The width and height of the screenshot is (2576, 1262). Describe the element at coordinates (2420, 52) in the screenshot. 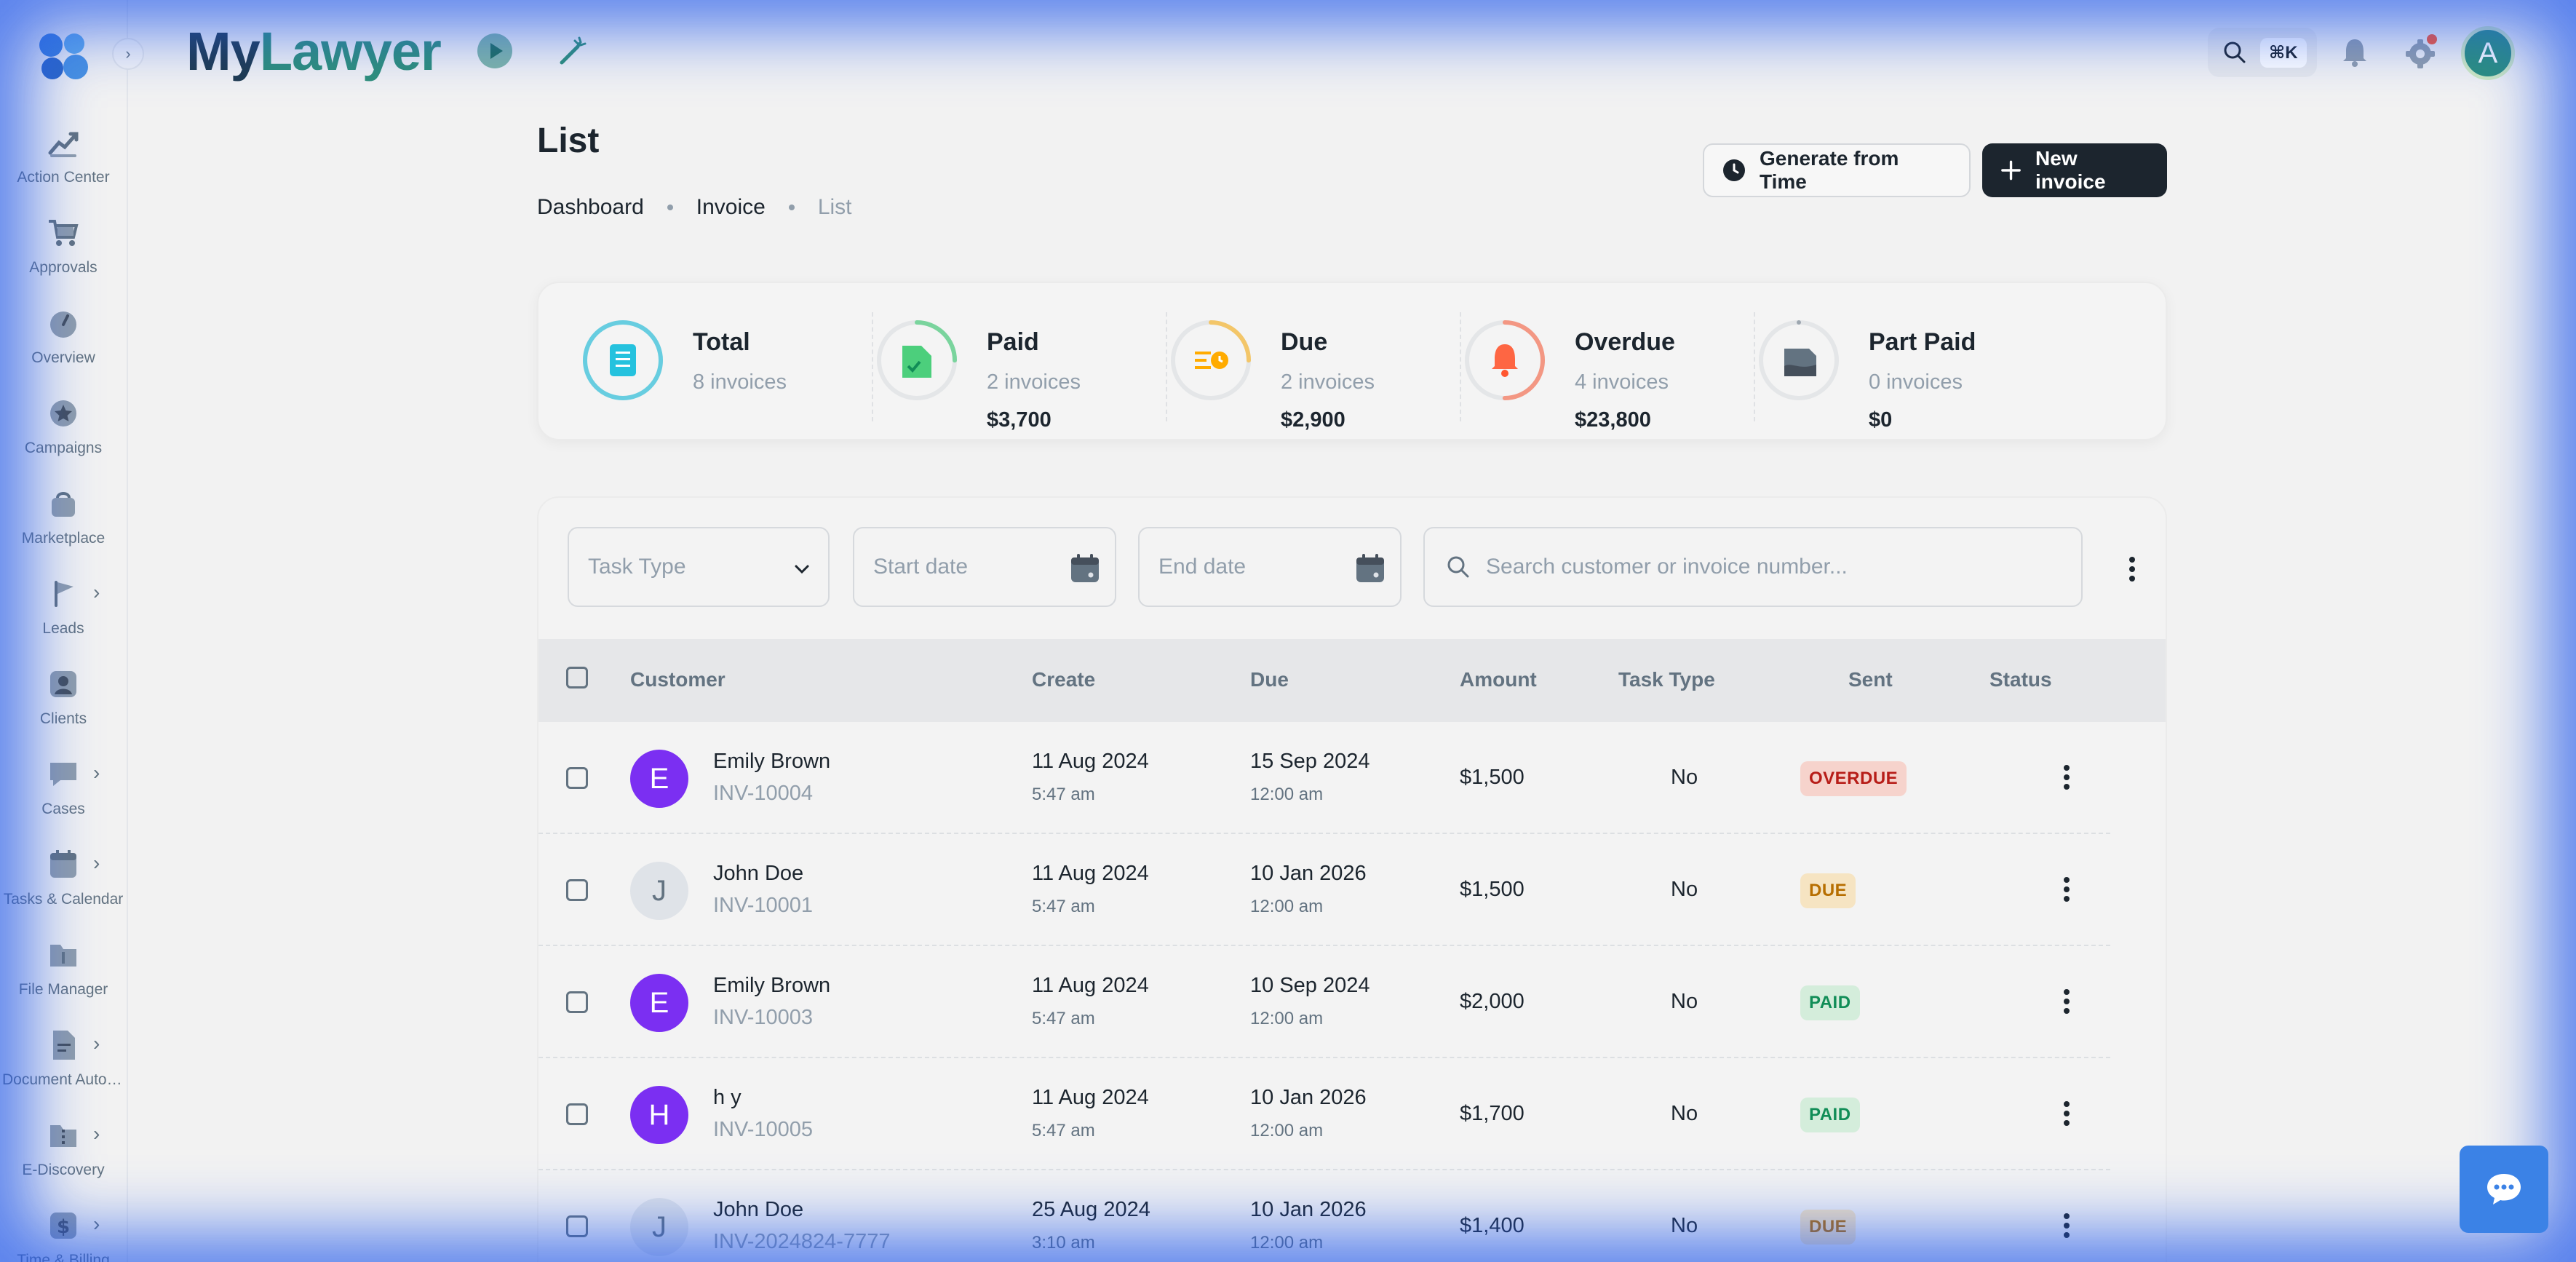

I see `settings-gear-icon` at that location.